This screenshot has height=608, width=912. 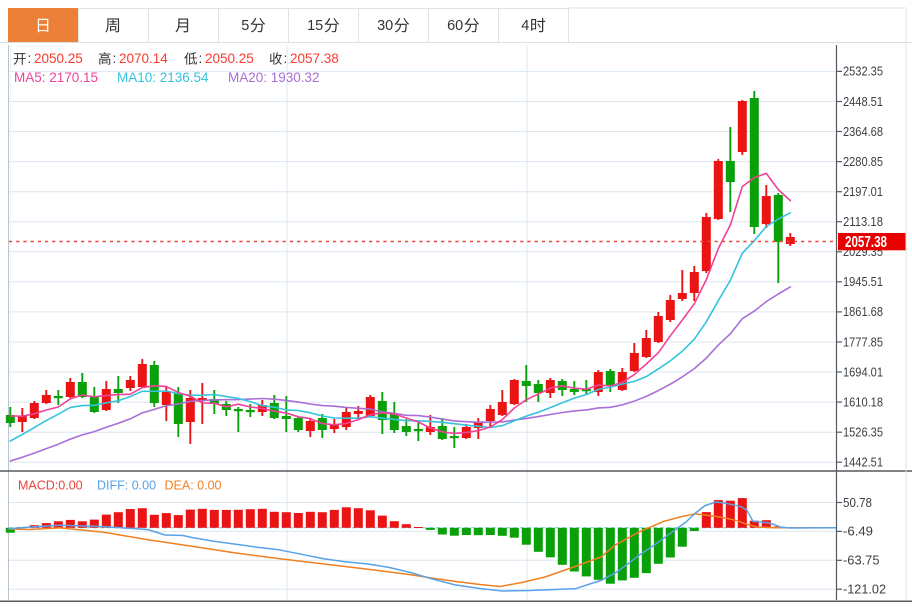 What do you see at coordinates (863, 462) in the screenshot?
I see `svg-text: 1442.51` at bounding box center [863, 462].